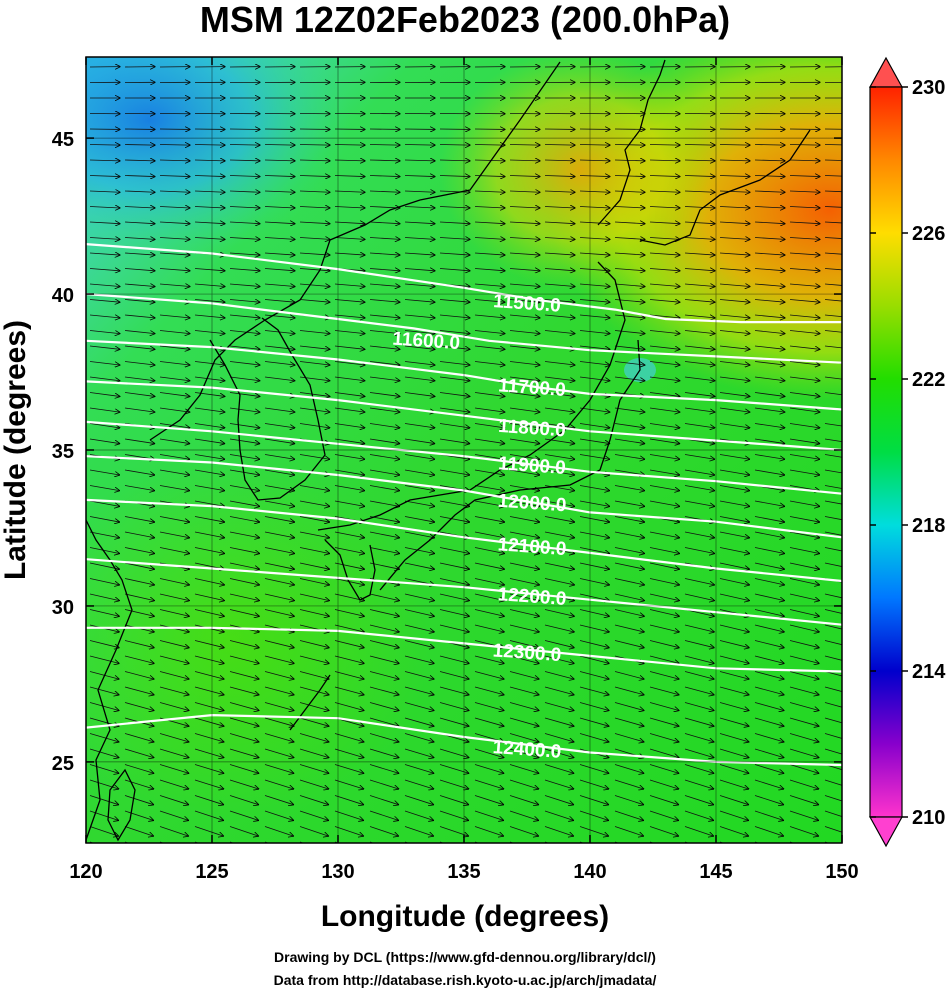 This screenshot has height=993, width=950. I want to click on y-axis-label: Latitude (degrees), so click(16, 450).